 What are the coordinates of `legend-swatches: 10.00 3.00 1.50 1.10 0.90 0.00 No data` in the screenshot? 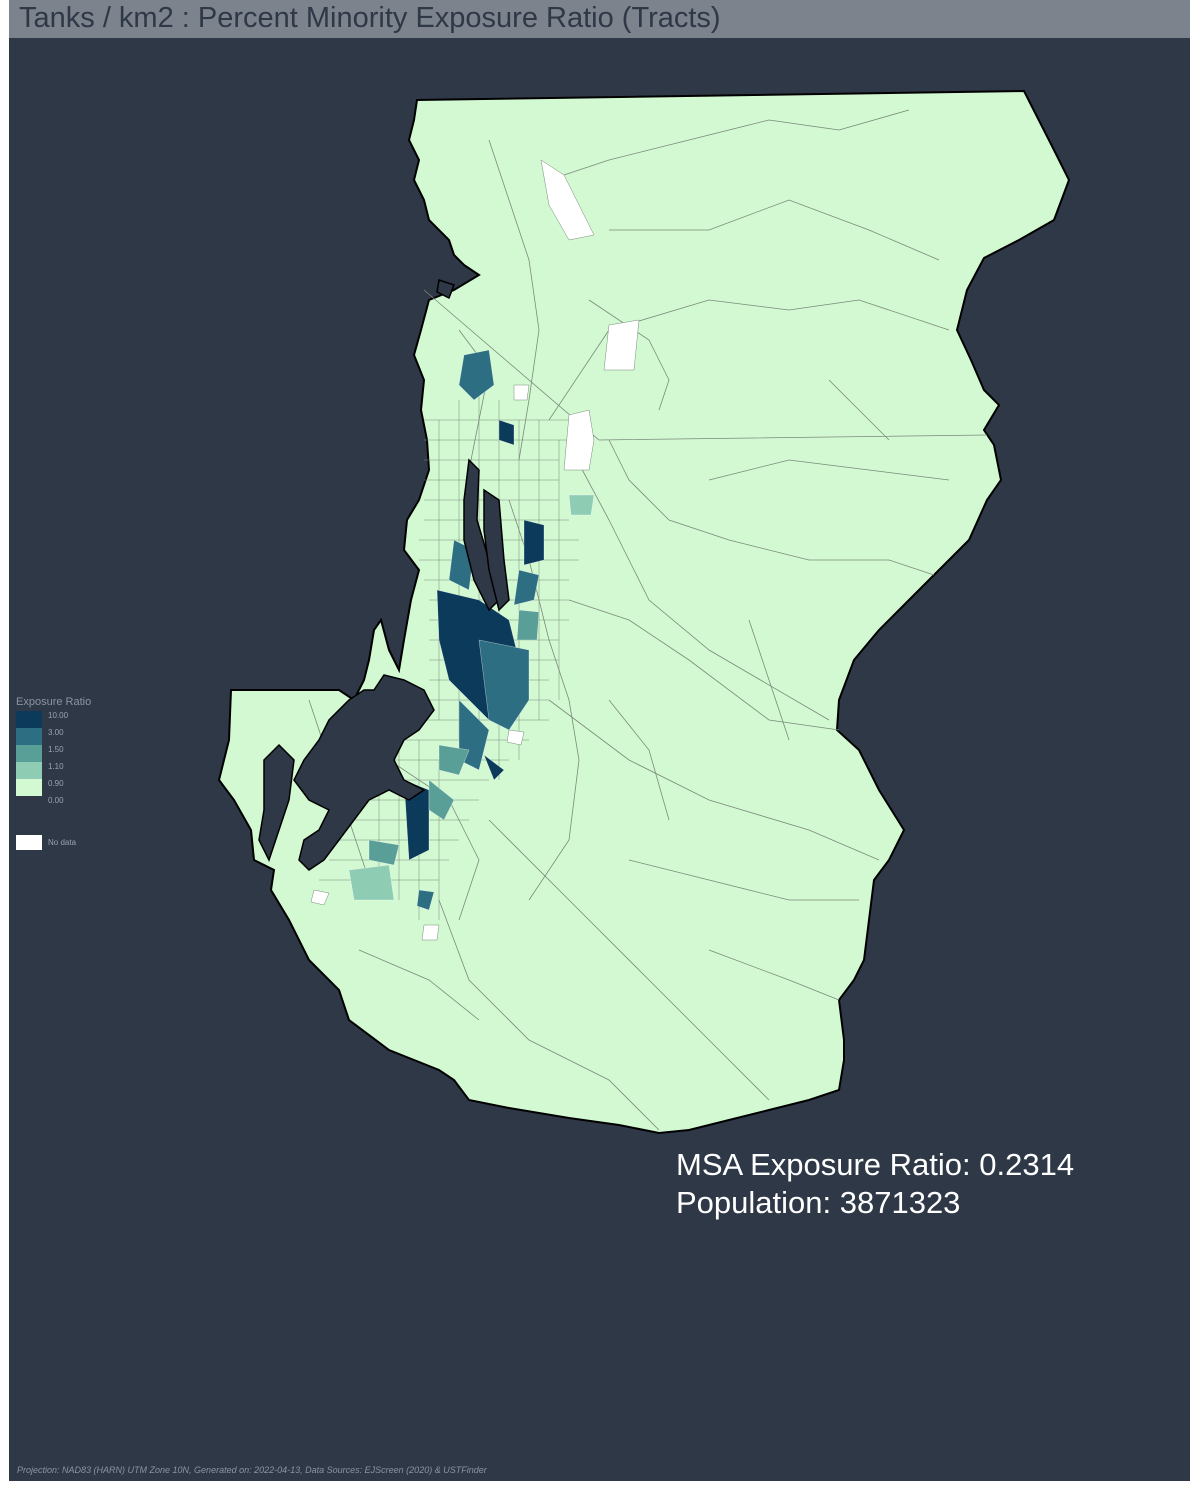 It's located at (61, 780).